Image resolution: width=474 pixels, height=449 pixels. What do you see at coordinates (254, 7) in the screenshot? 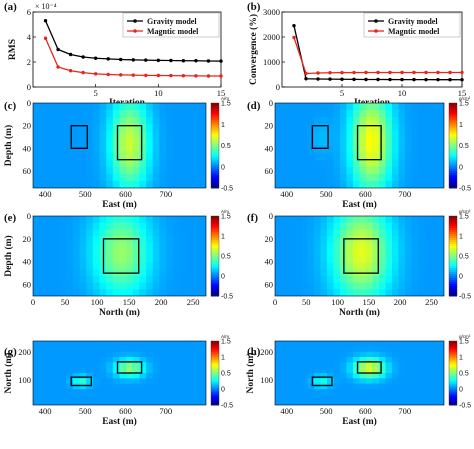
I see `panel-tag: (b)` at bounding box center [254, 7].